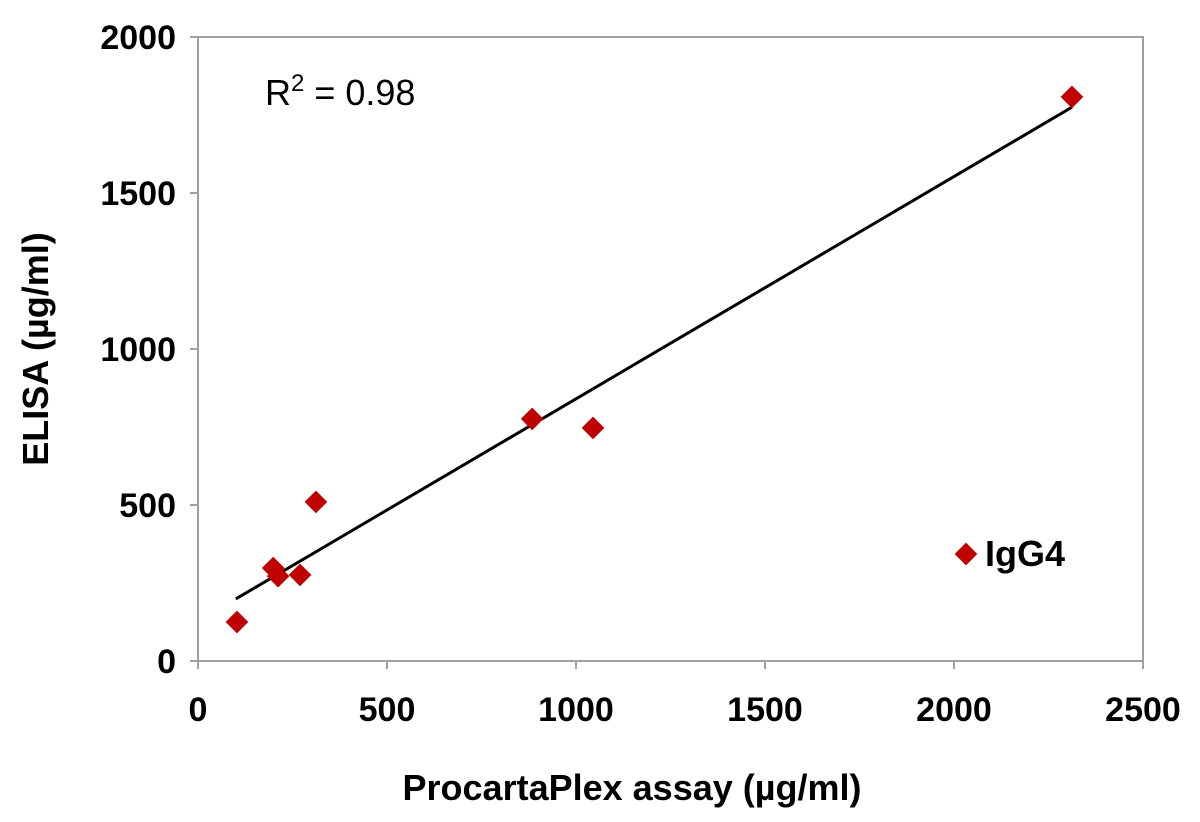 This screenshot has height=822, width=1200. I want to click on x-tick-label: 2500, so click(1143, 710).